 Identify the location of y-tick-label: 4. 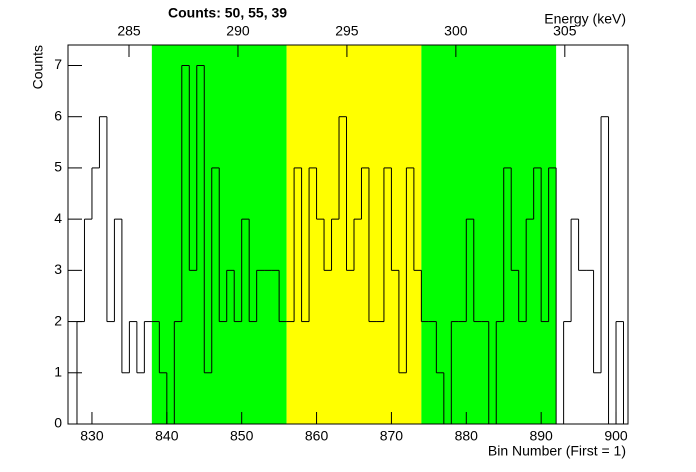
(58, 218).